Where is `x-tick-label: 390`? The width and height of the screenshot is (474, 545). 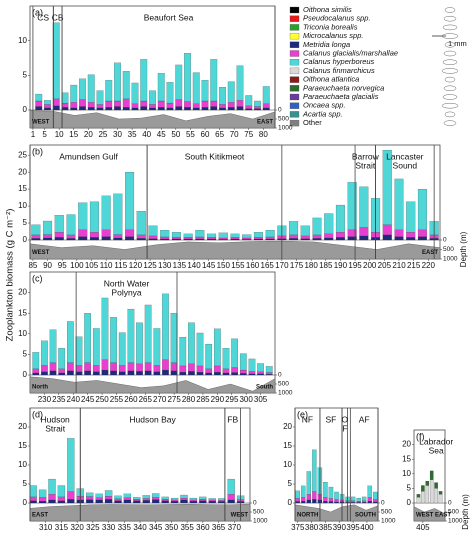
x-tick-label: 390 is located at coordinates (340, 527).